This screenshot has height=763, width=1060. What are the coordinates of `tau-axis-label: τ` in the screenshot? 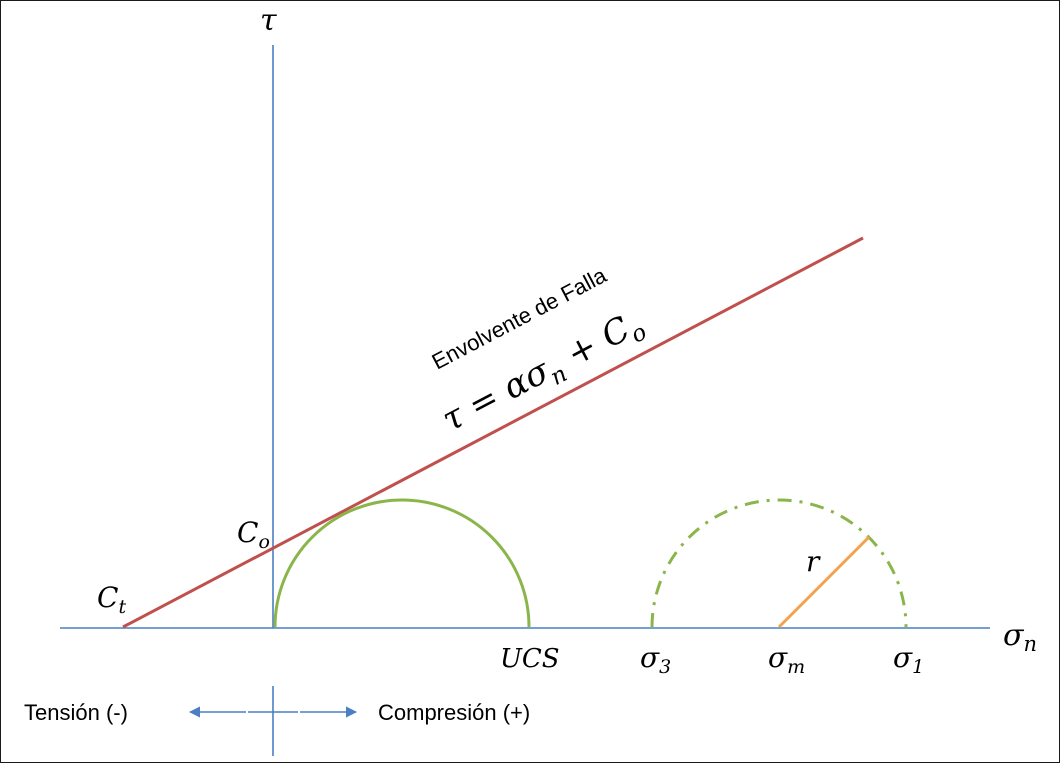 It's located at (268, 20).